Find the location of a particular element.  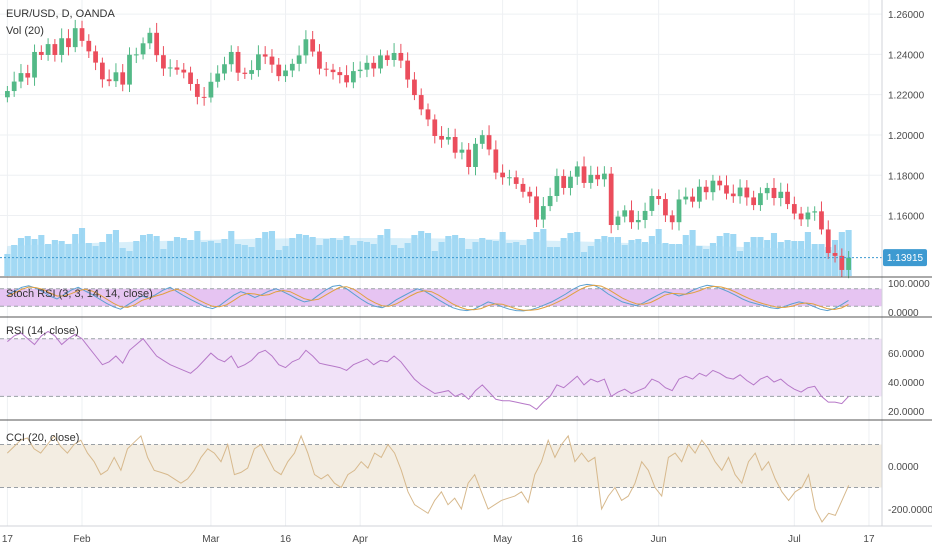

stoch-rsi-pane is located at coordinates (441, 297).